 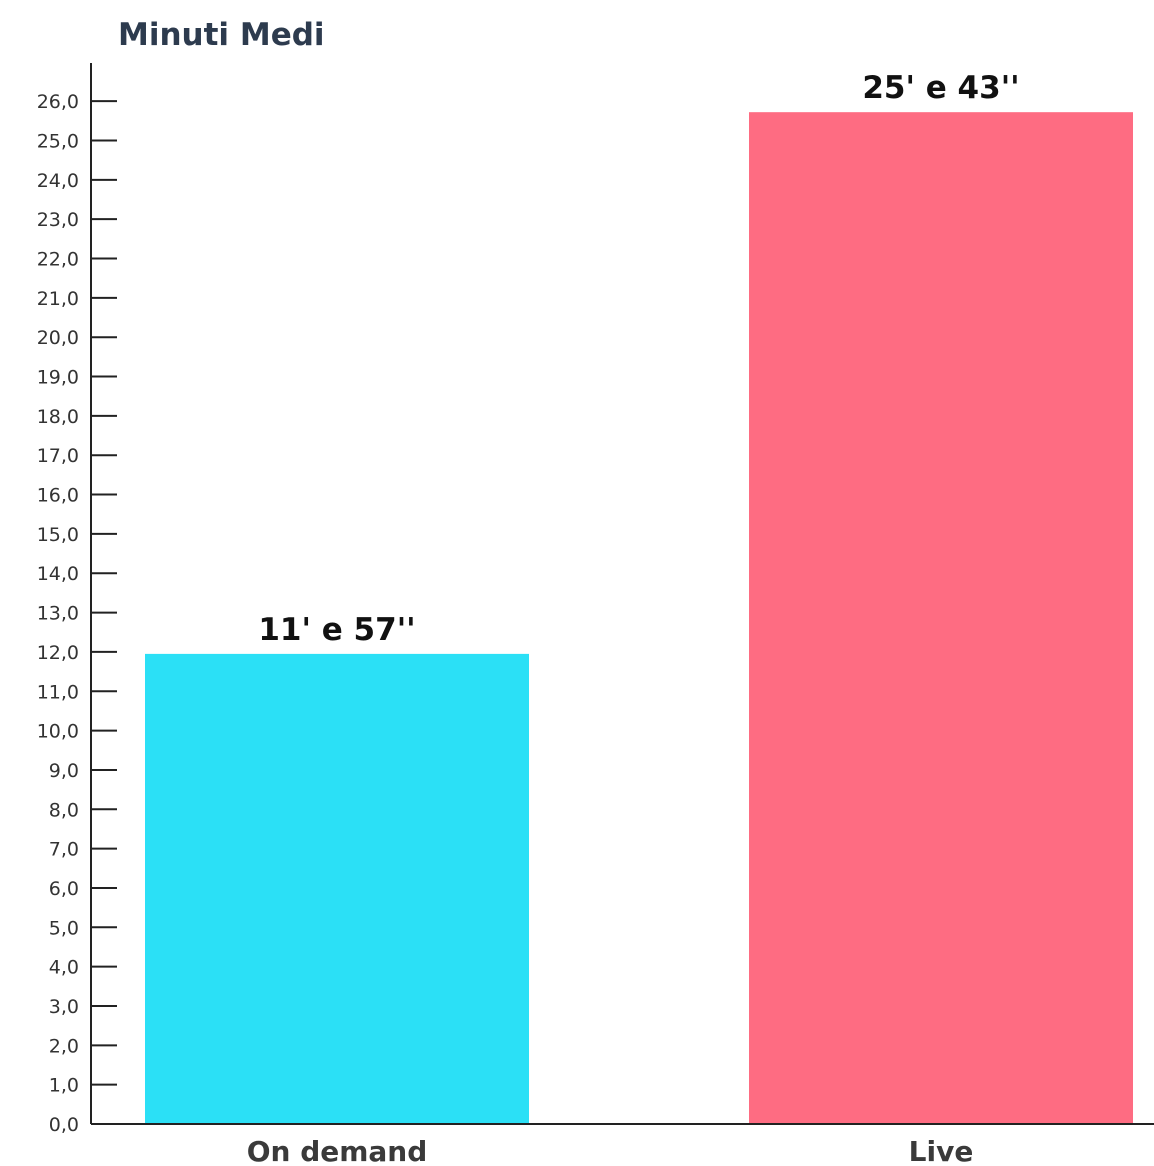 I want to click on y-tick-label: 15,0, so click(x=58, y=535).